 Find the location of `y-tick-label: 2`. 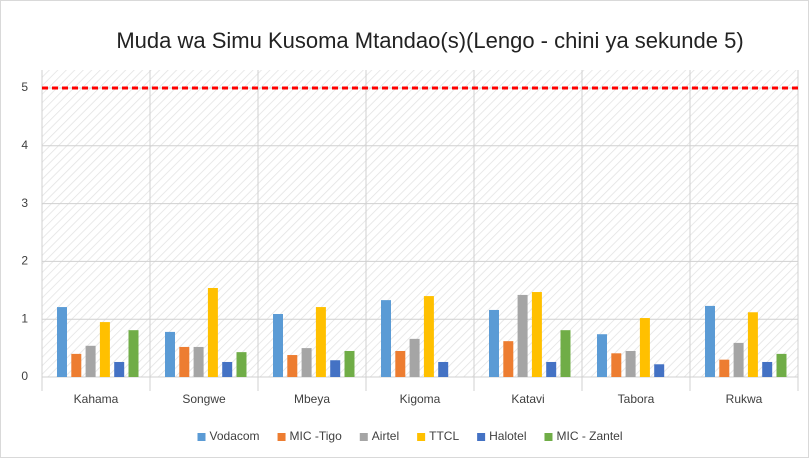

y-tick-label: 2 is located at coordinates (24, 261).